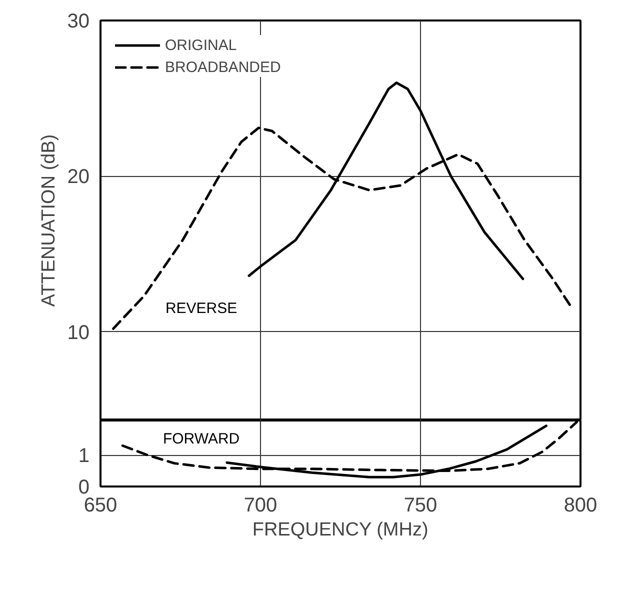 This screenshot has width=631, height=590. What do you see at coordinates (223, 67) in the screenshot?
I see `legend-label: BROADBANDED` at bounding box center [223, 67].